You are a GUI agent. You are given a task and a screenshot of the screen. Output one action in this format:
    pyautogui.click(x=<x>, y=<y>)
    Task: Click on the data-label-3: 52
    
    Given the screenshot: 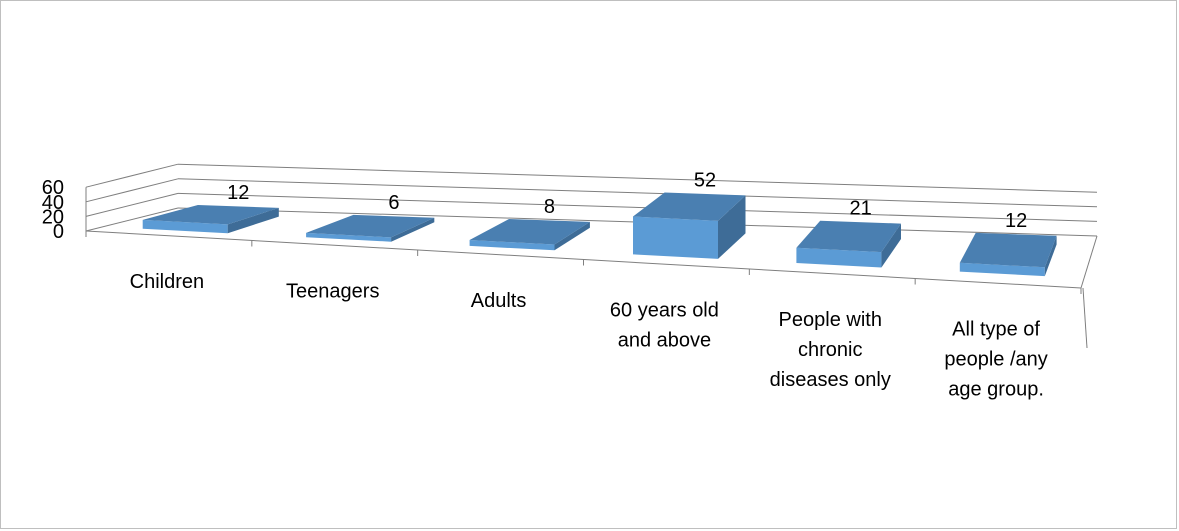 What is the action you would take?
    pyautogui.click(x=705, y=181)
    